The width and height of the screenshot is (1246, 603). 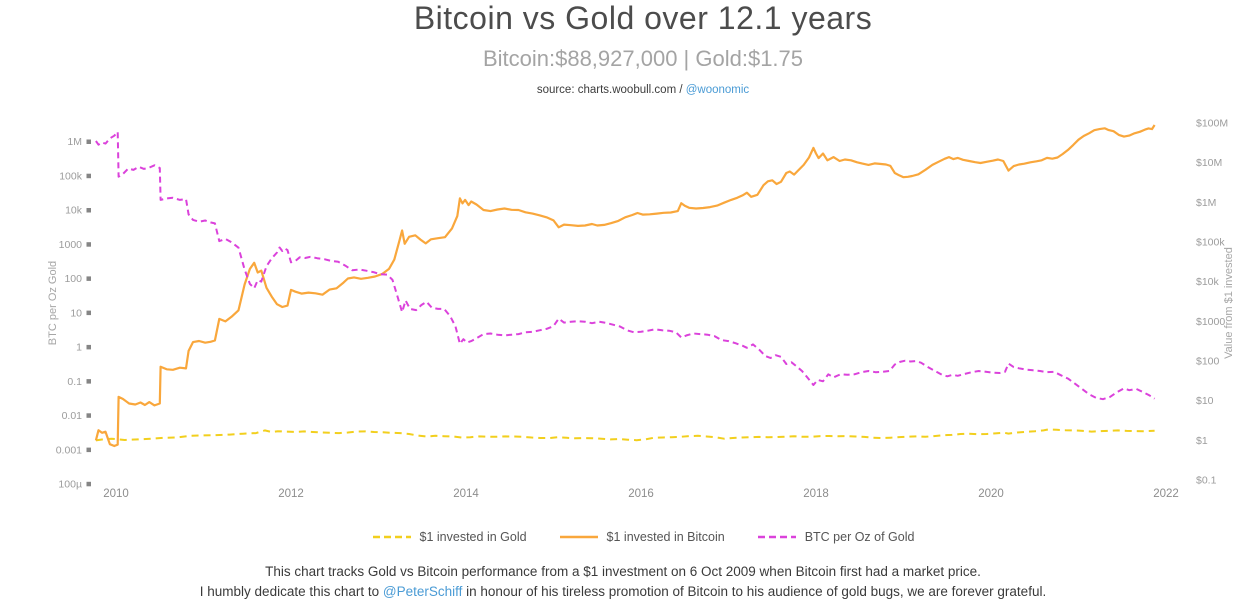 What do you see at coordinates (816, 494) in the screenshot?
I see `x-axis-tick-label: 2018` at bounding box center [816, 494].